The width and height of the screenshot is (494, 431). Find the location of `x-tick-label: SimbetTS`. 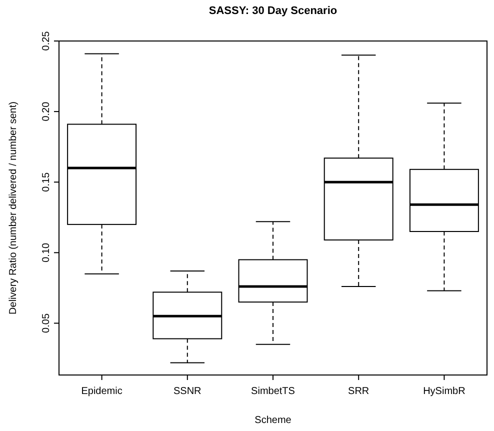

x-tick-label: SimbetTS is located at coordinates (273, 391).